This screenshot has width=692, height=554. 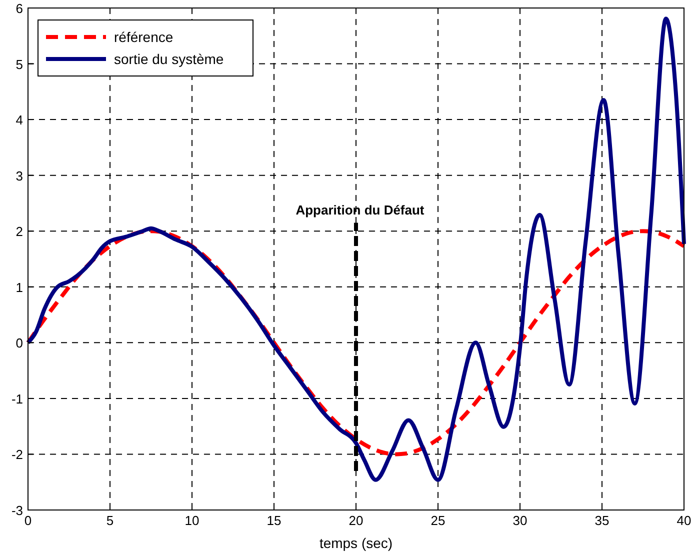 I want to click on y-tick-label: -3, so click(x=17, y=510).